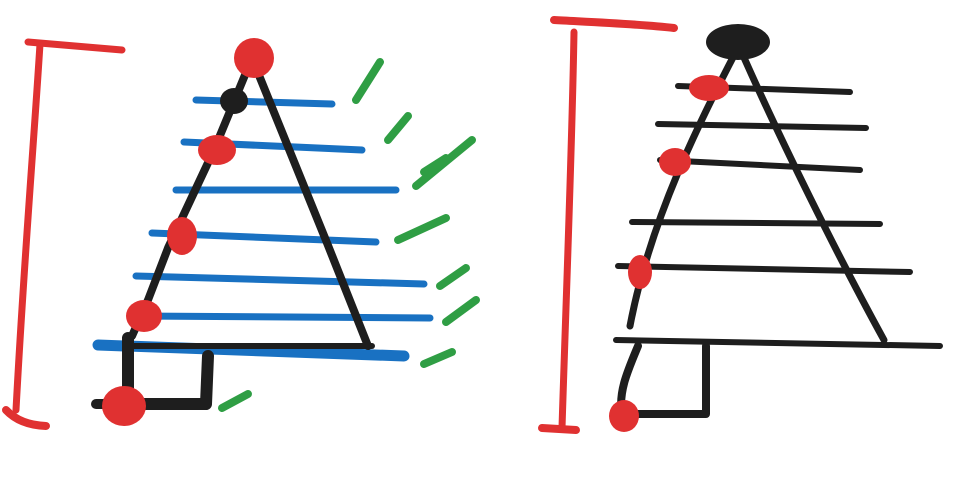  What do you see at coordinates (310, 202) in the screenshot?
I see `left-tree-right-edge` at bounding box center [310, 202].